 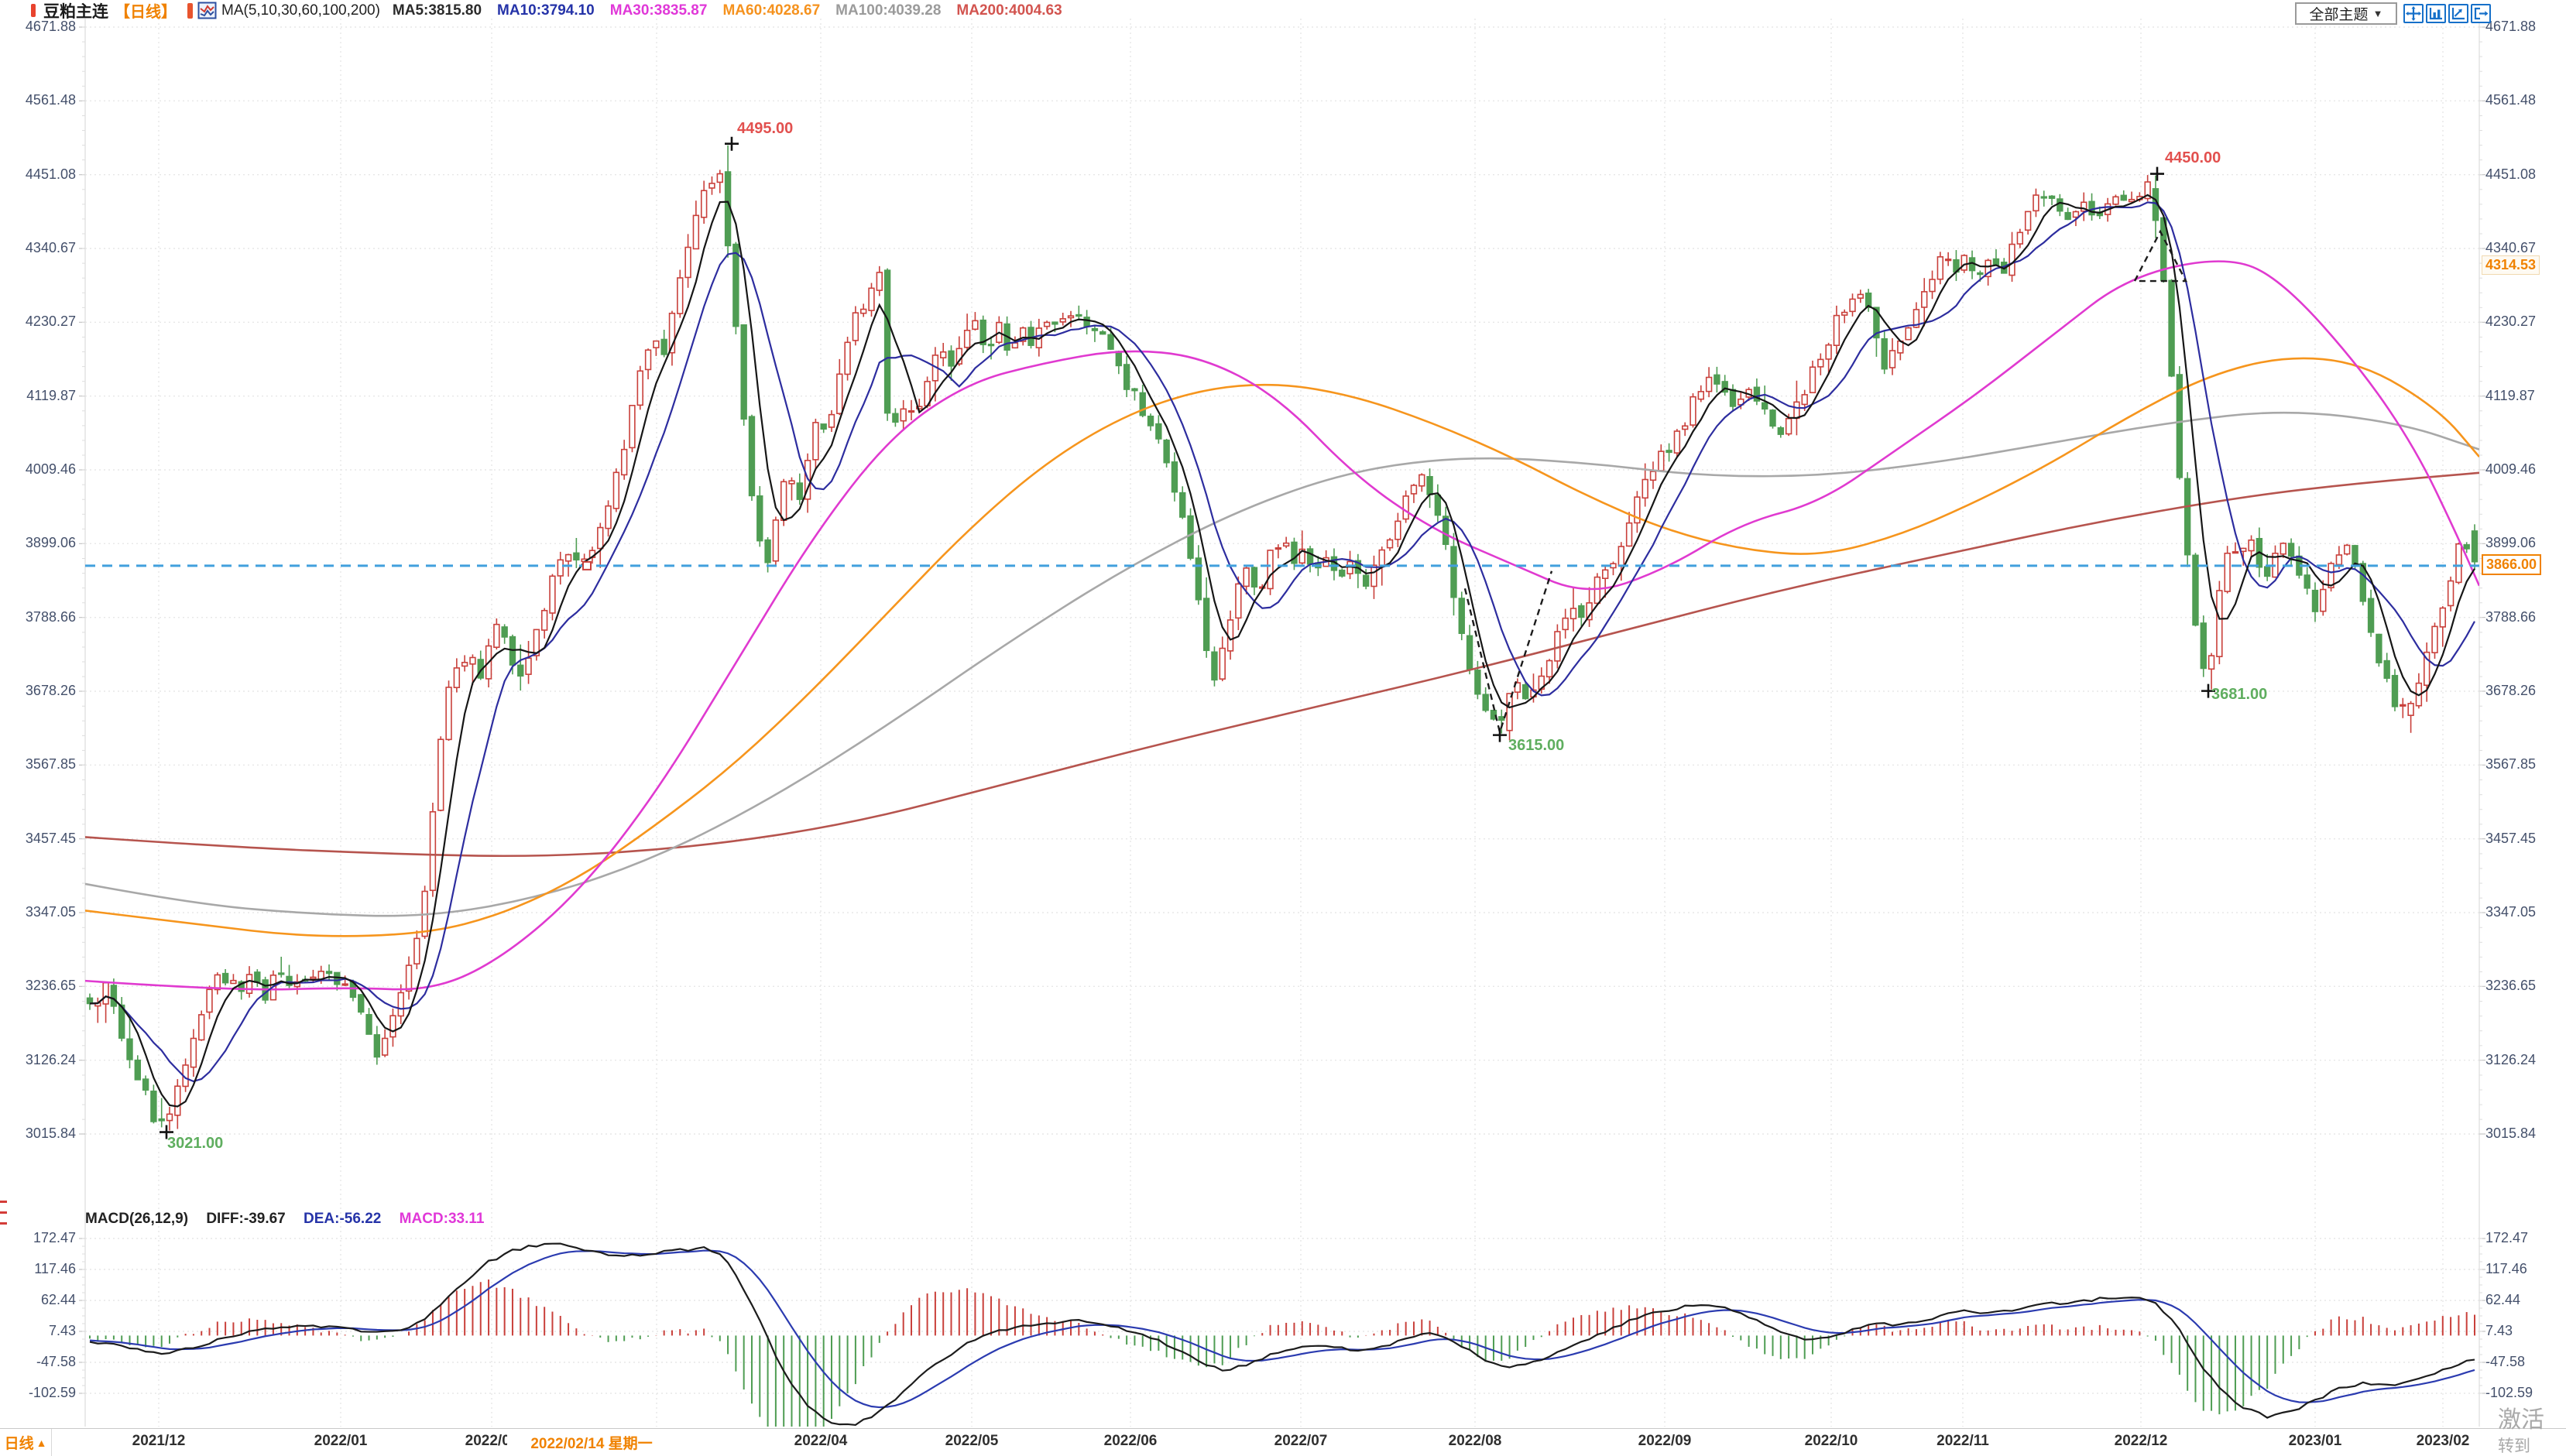 What do you see at coordinates (2443, 1441) in the screenshot?
I see `time-axis-label: 2023/02` at bounding box center [2443, 1441].